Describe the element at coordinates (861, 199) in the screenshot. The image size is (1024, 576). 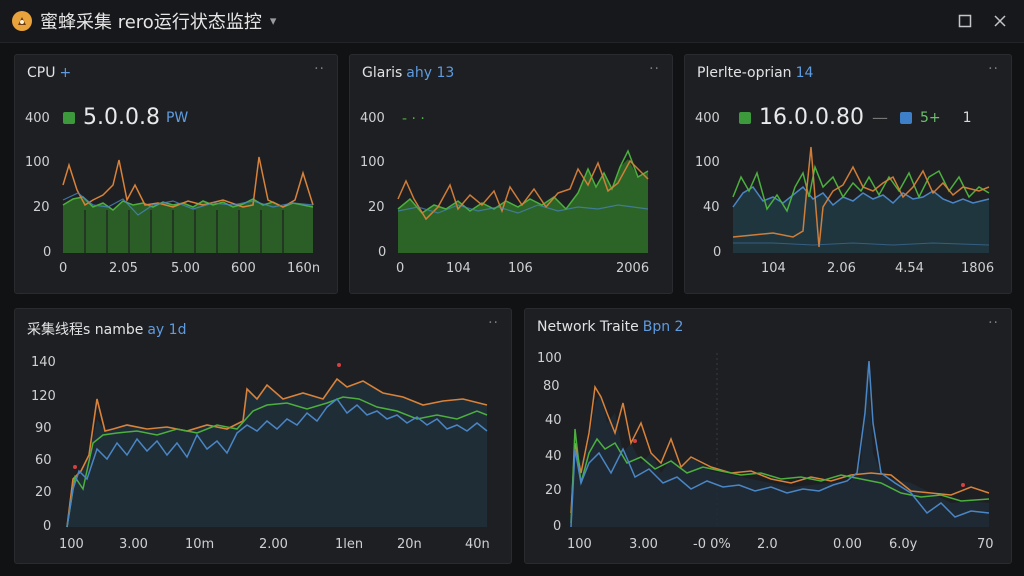
I see `plerite-chart` at that location.